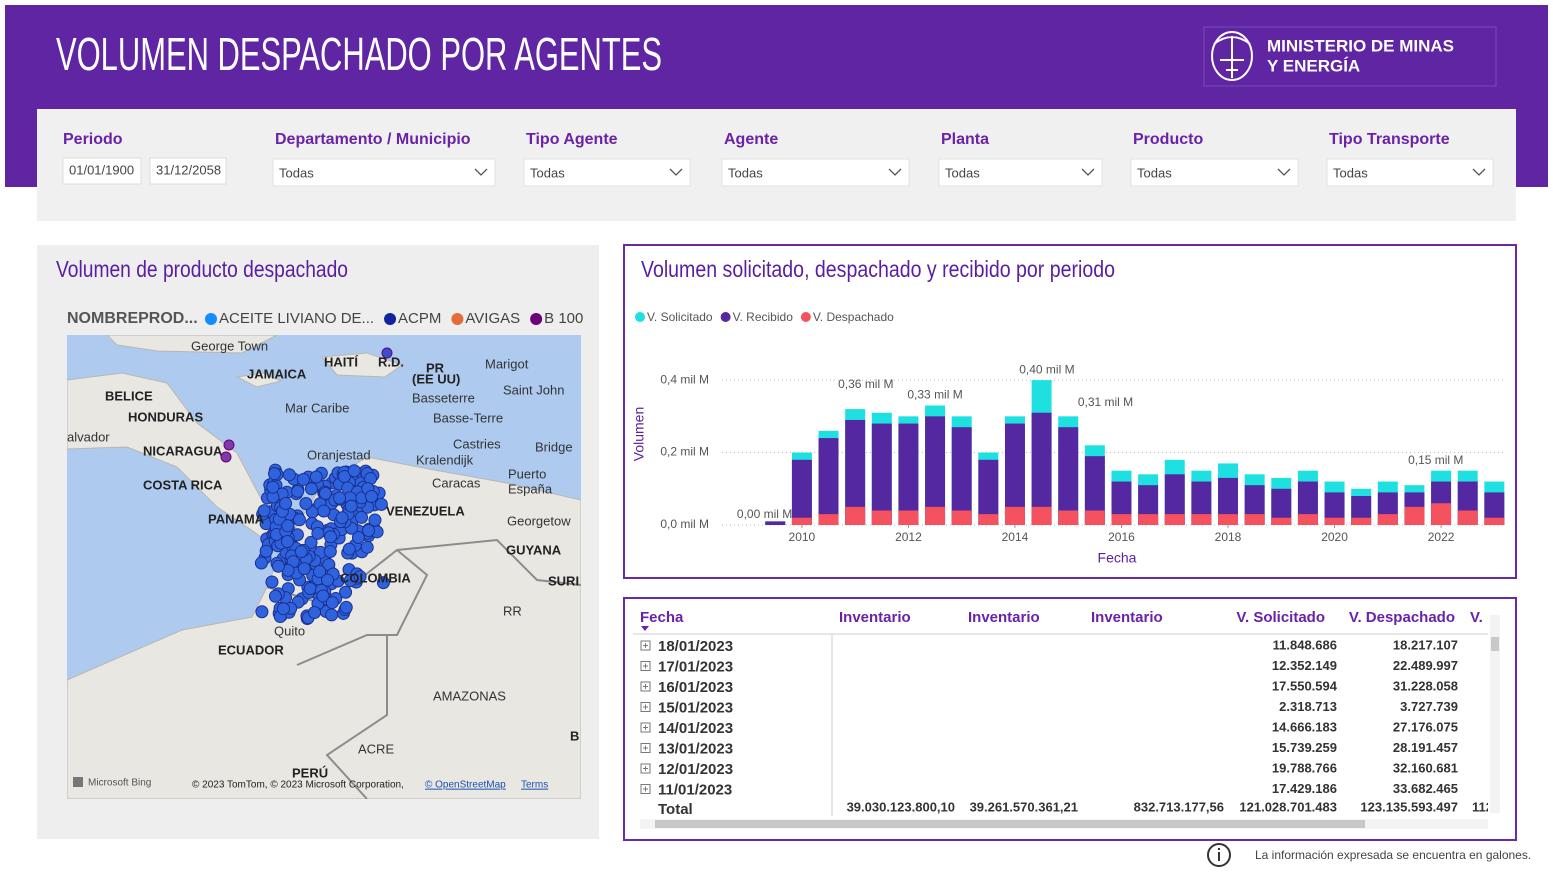 The width and height of the screenshot is (1553, 872). Describe the element at coordinates (296, 172) in the screenshot. I see `dropdown-value: Todas` at that location.